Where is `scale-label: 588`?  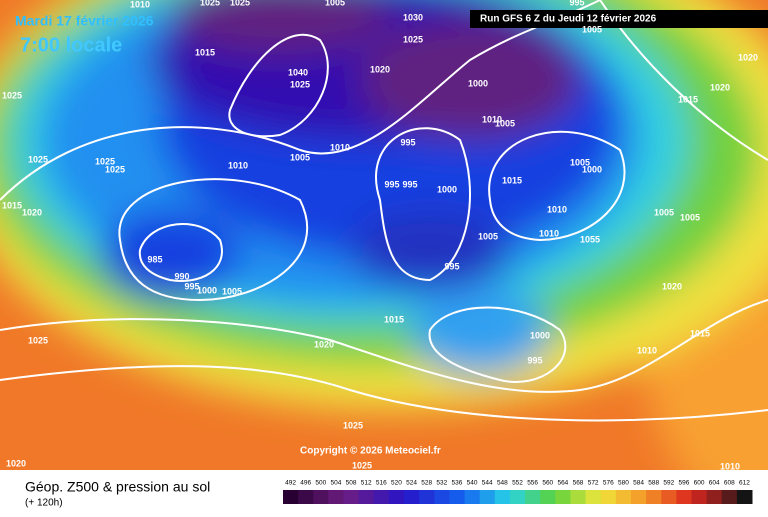
scale-label: 588 is located at coordinates (653, 483).